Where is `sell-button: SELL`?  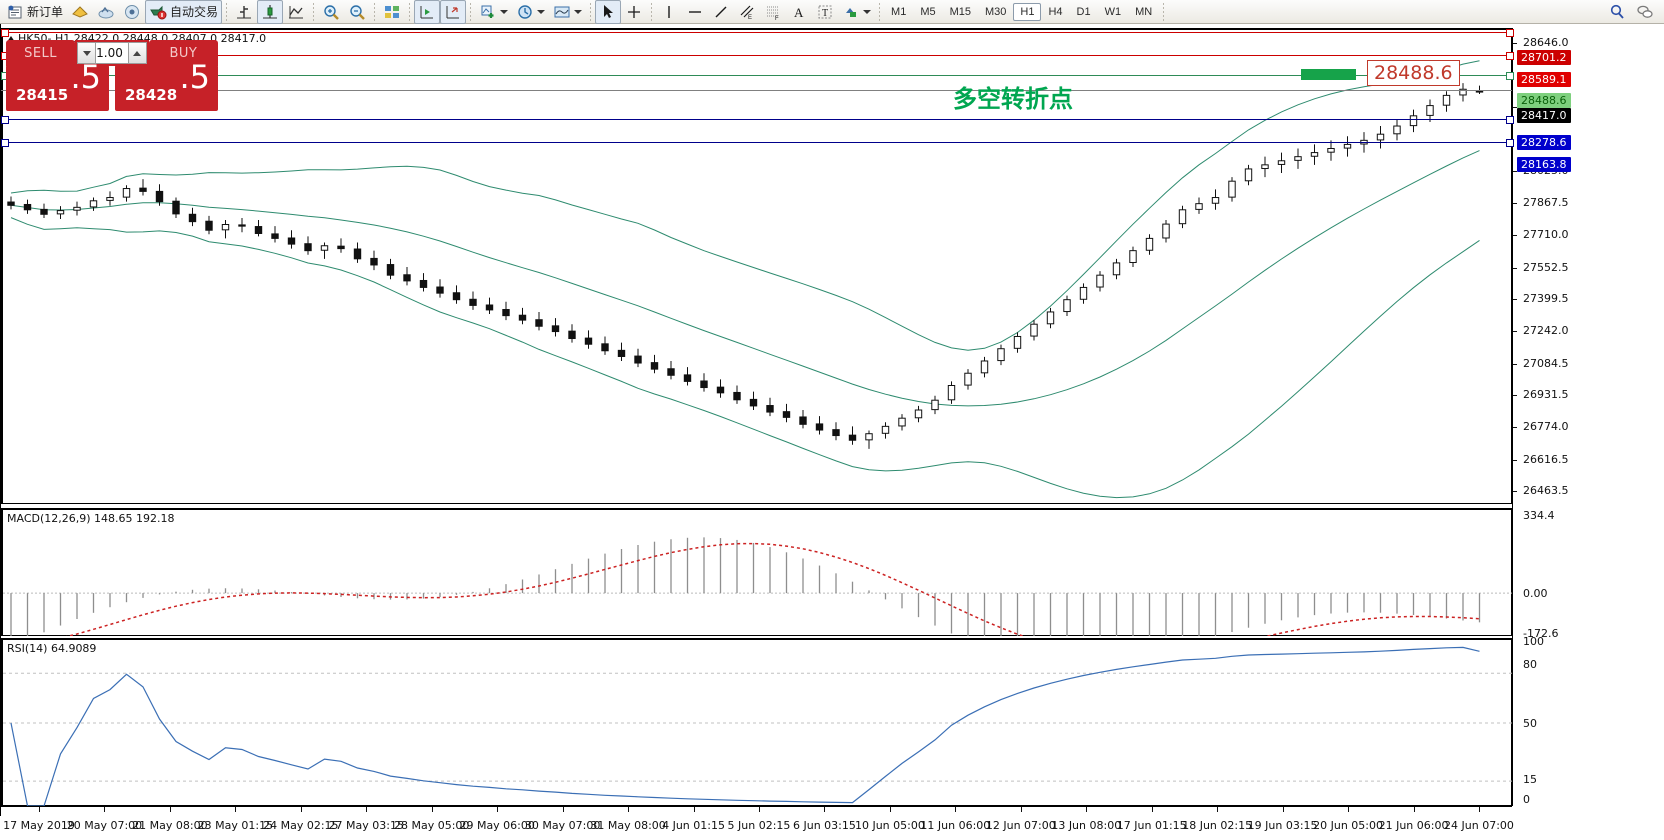 sell-button: SELL is located at coordinates (41, 53).